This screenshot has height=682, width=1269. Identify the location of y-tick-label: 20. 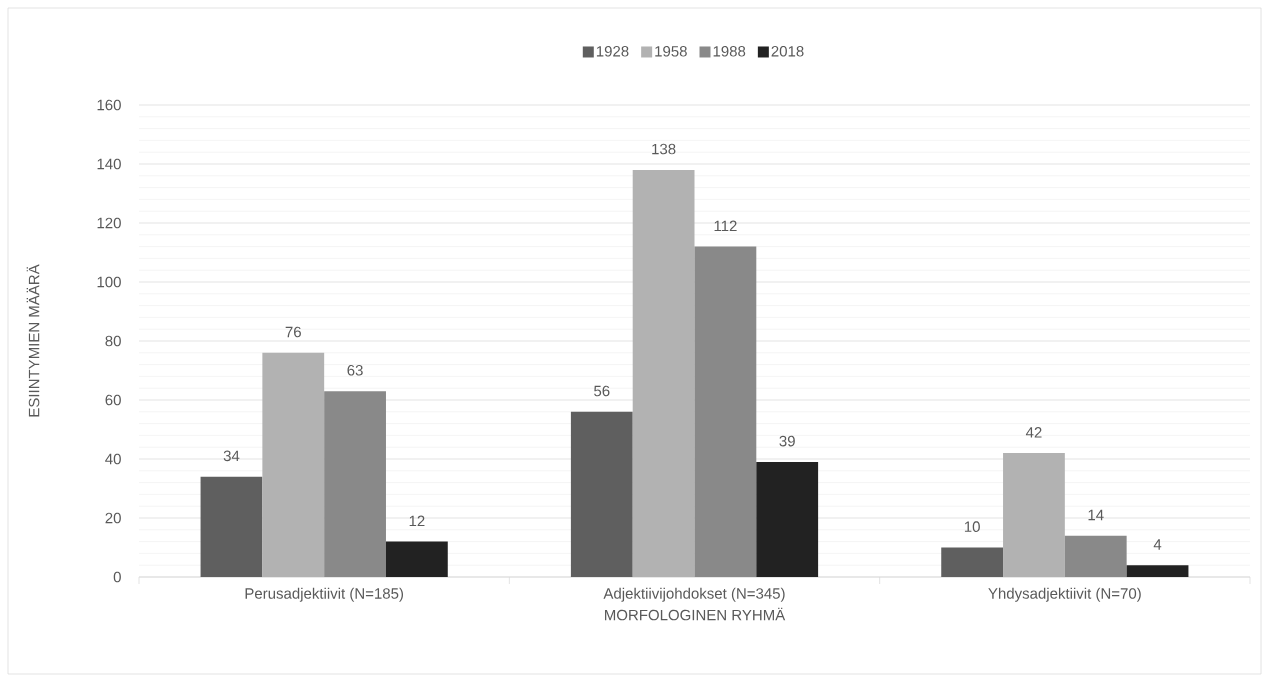
(113, 518).